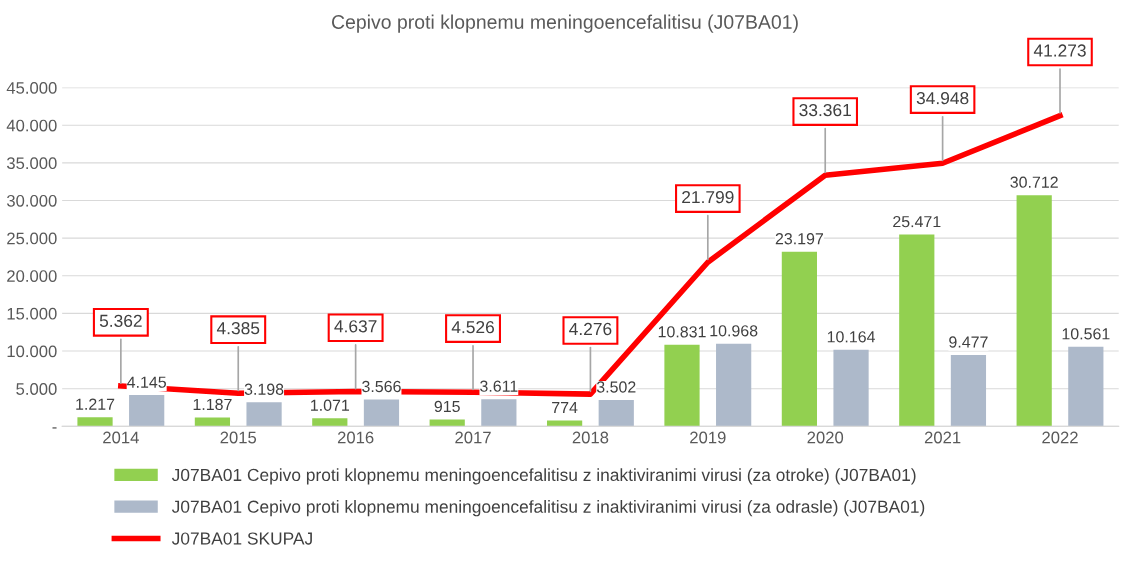 This screenshot has height=584, width=1130. Describe the element at coordinates (590, 329) in the screenshot. I see `data-label: 4.276` at that location.